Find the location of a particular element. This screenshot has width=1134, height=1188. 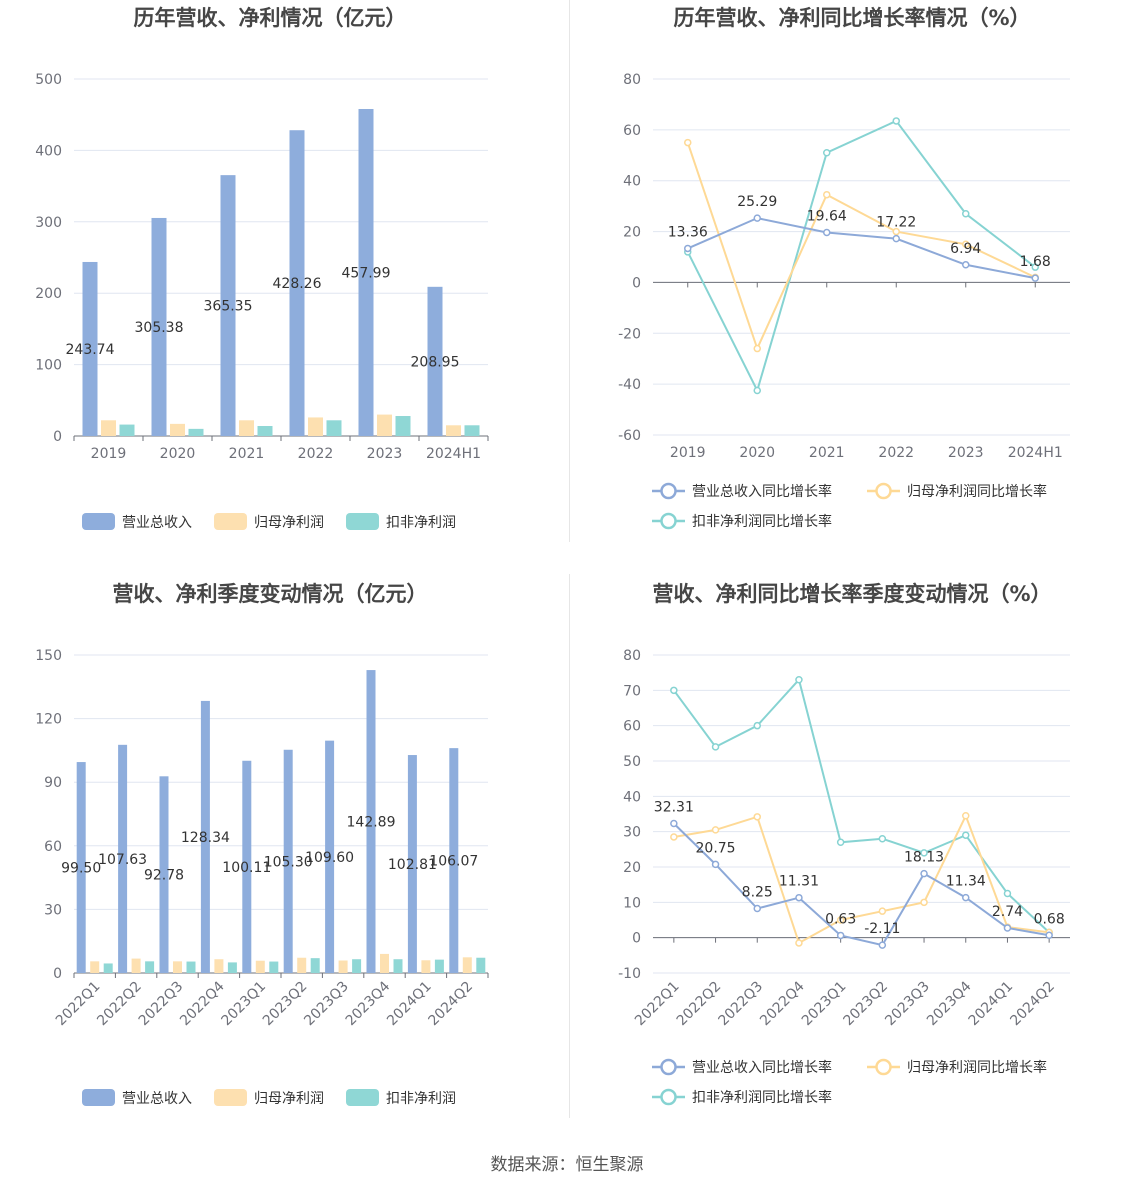

legend-label: 归母净利润 is located at coordinates (289, 522).